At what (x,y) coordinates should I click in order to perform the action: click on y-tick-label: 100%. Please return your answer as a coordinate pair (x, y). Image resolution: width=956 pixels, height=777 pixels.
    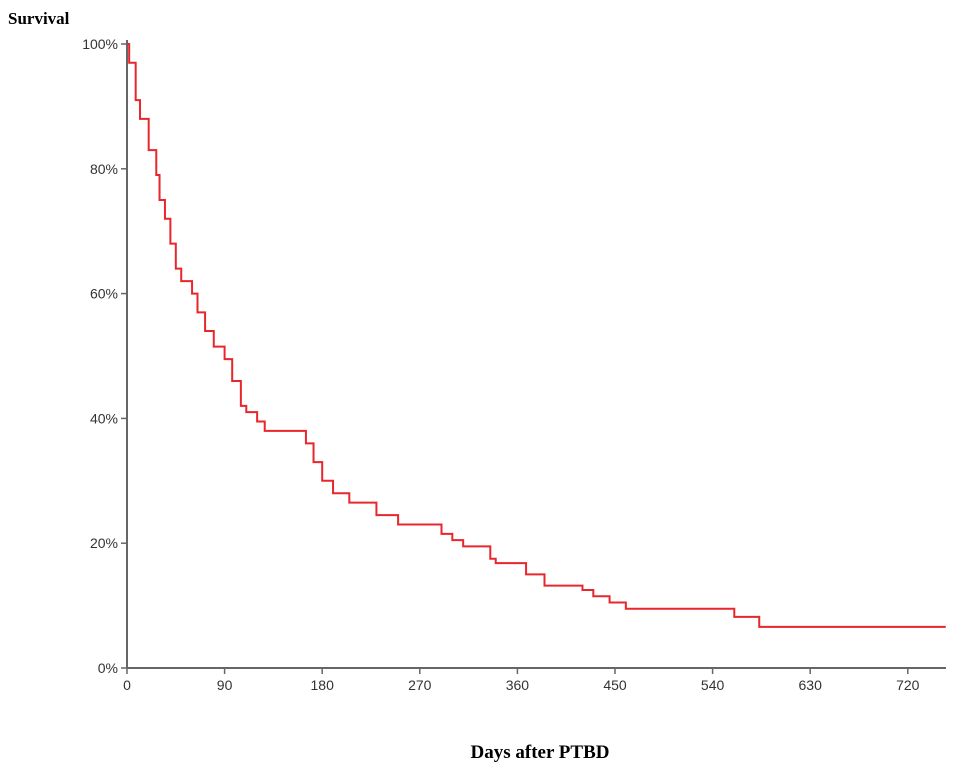
    Looking at the image, I should click on (100, 44).